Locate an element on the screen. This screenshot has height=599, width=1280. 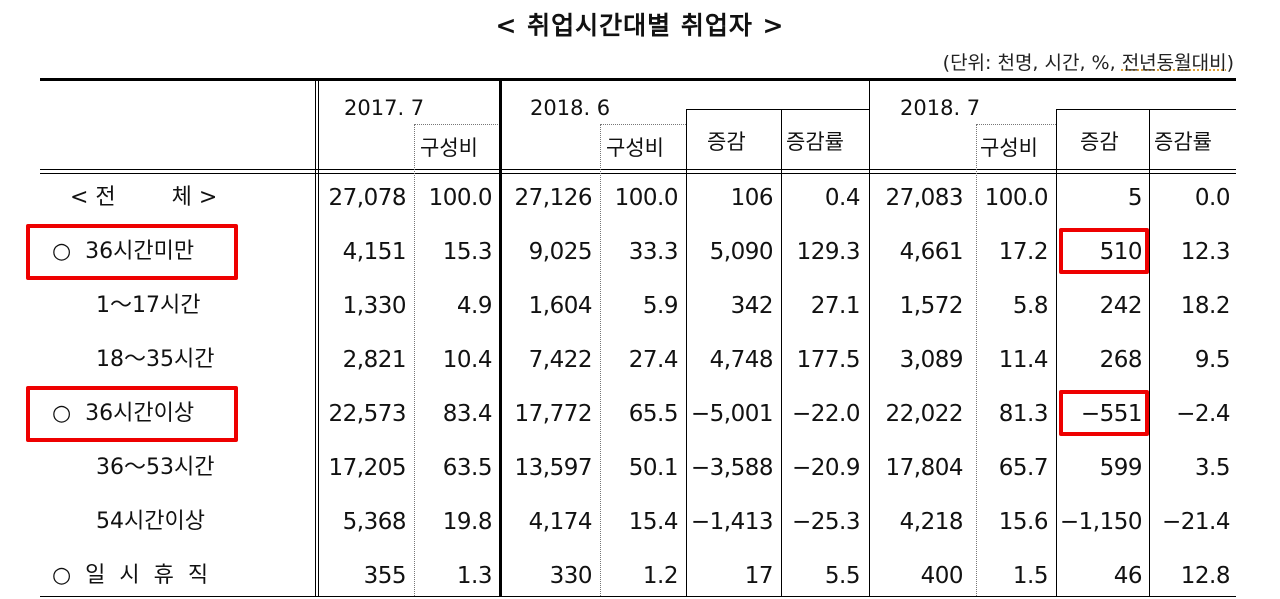
period-divider is located at coordinates (500, 339).